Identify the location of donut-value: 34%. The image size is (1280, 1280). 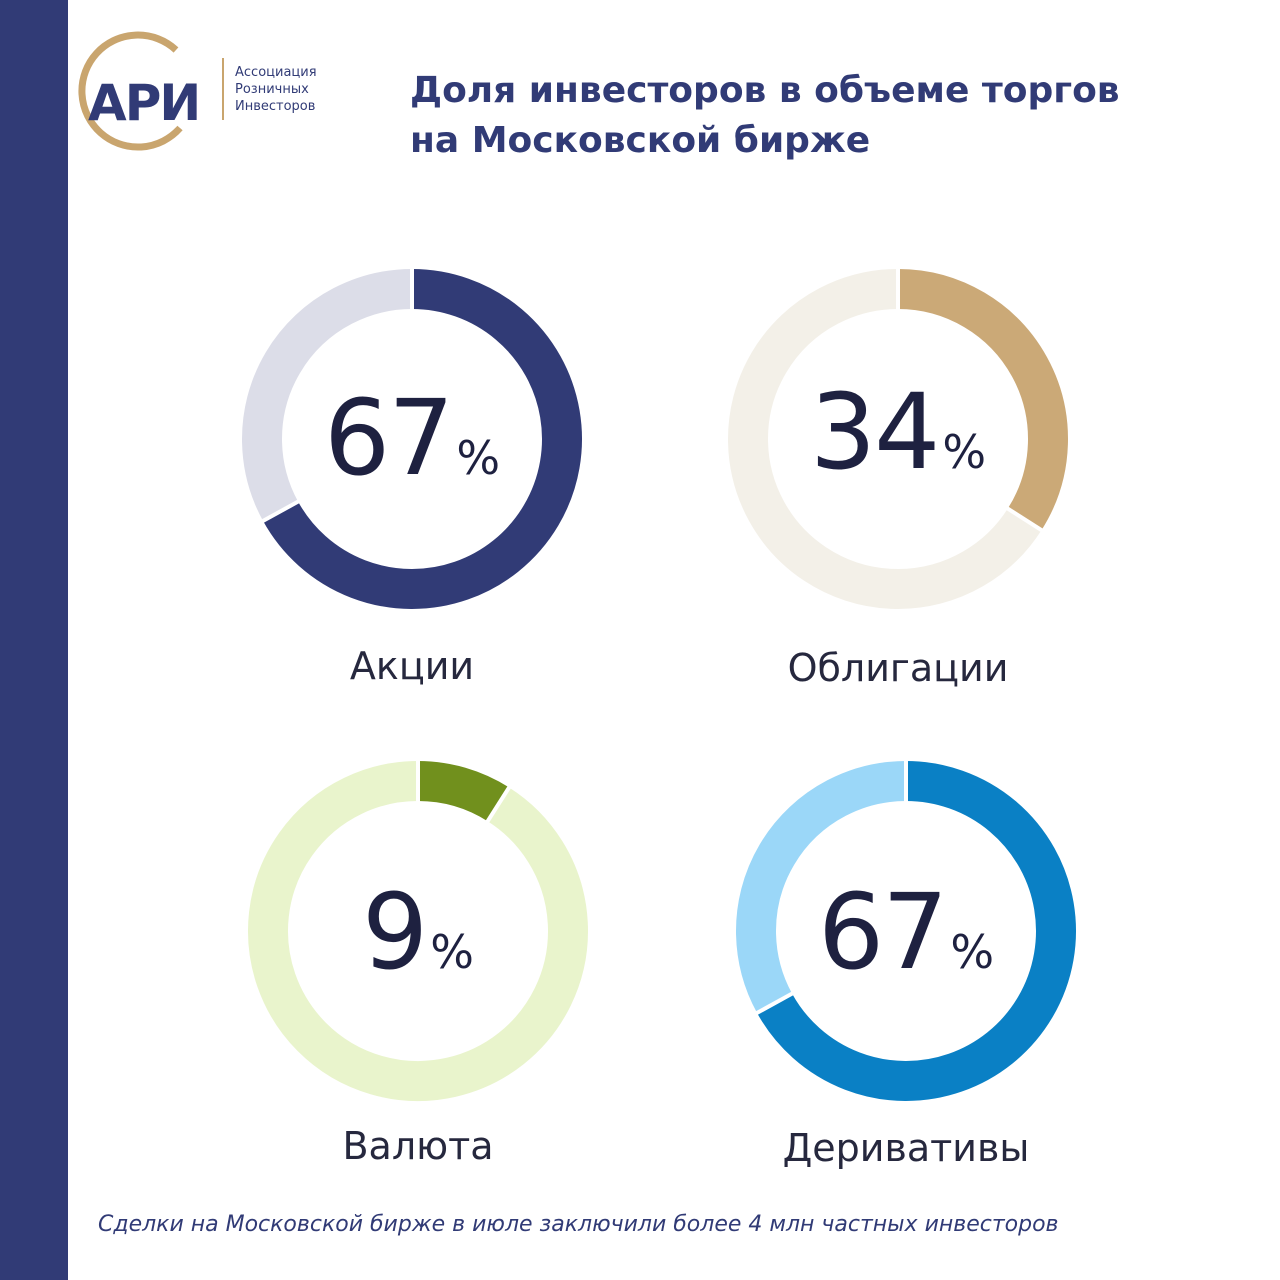
(898, 432).